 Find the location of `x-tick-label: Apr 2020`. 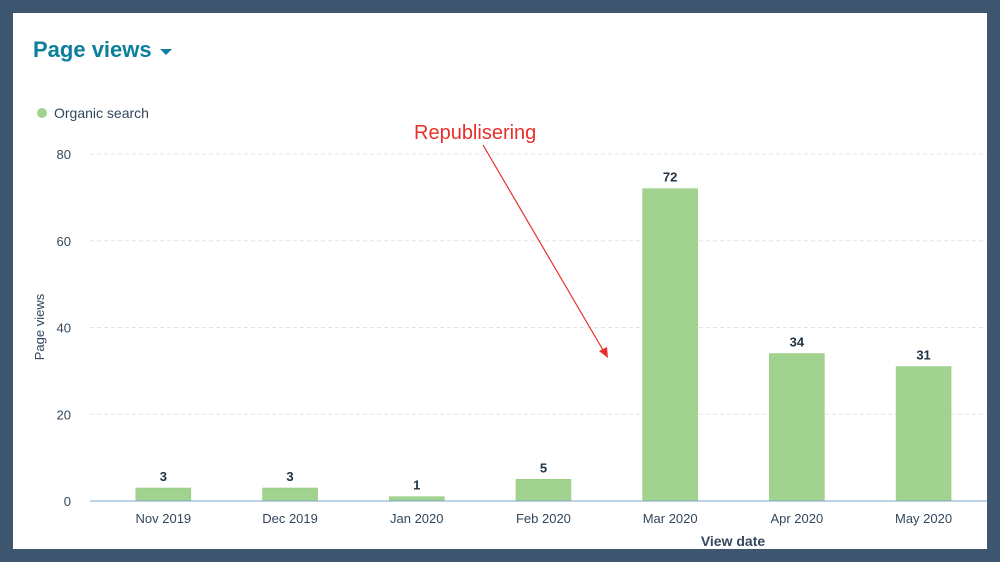

x-tick-label: Apr 2020 is located at coordinates (796, 518).